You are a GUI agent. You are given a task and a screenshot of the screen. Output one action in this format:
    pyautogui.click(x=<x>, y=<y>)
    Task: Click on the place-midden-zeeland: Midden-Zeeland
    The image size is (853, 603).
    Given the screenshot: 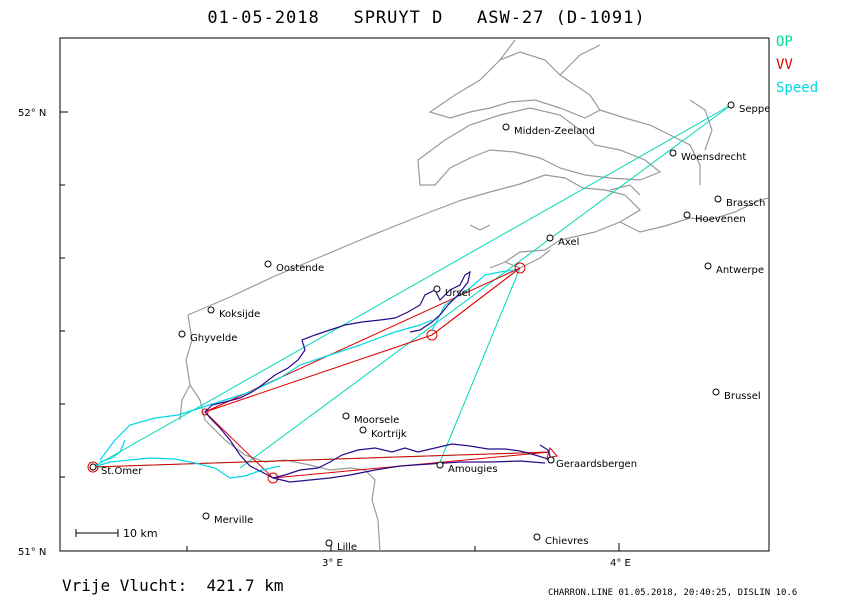 What is the action you would take?
    pyautogui.click(x=554, y=131)
    